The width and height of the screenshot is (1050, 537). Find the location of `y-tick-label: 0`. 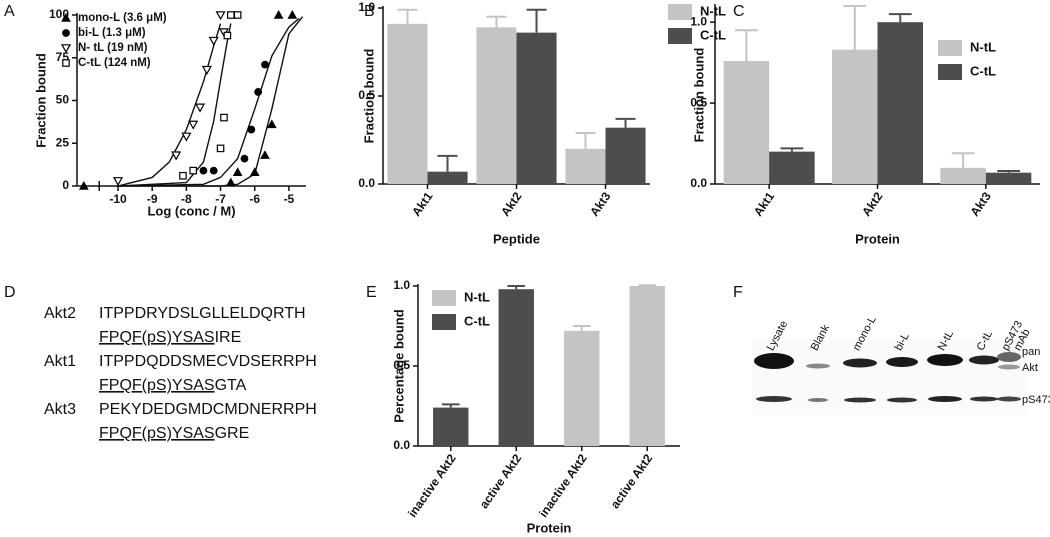

y-tick-label: 0 is located at coordinates (65, 185).